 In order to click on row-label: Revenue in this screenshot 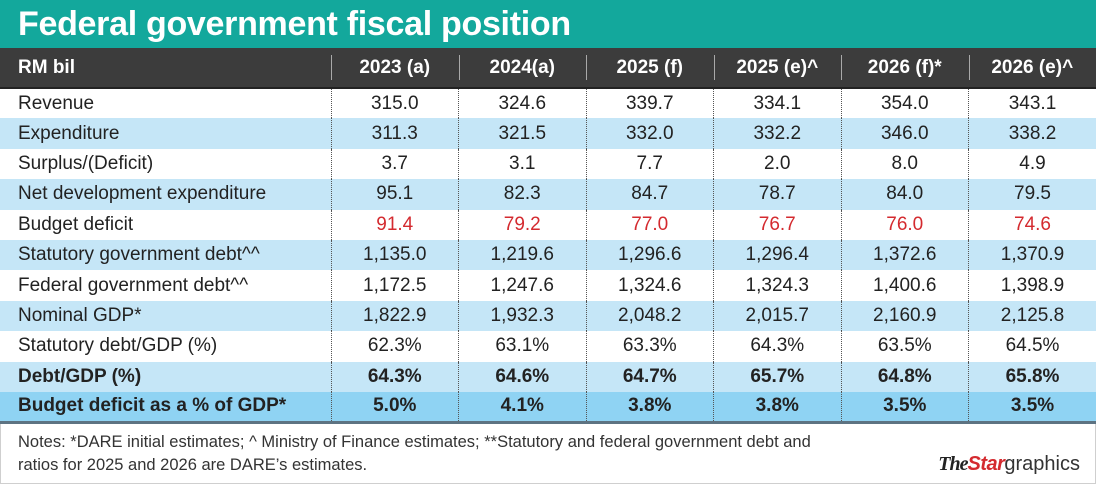, I will do `click(56, 103)`.